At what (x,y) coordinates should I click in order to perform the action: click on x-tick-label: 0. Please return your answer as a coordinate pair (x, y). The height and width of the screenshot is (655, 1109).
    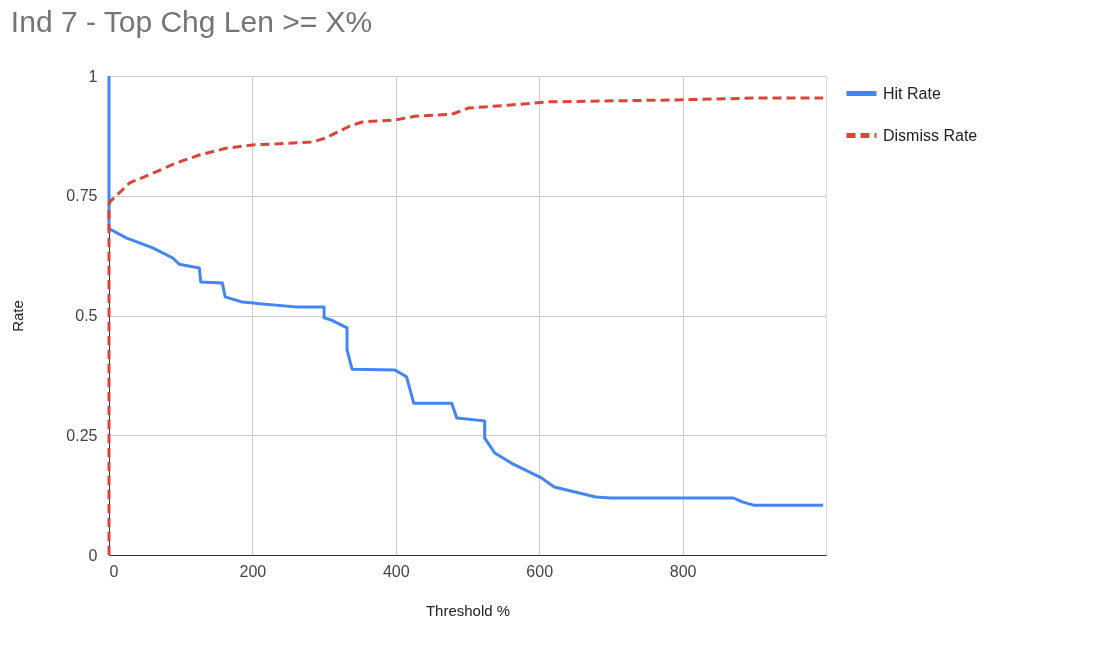
    Looking at the image, I should click on (114, 571).